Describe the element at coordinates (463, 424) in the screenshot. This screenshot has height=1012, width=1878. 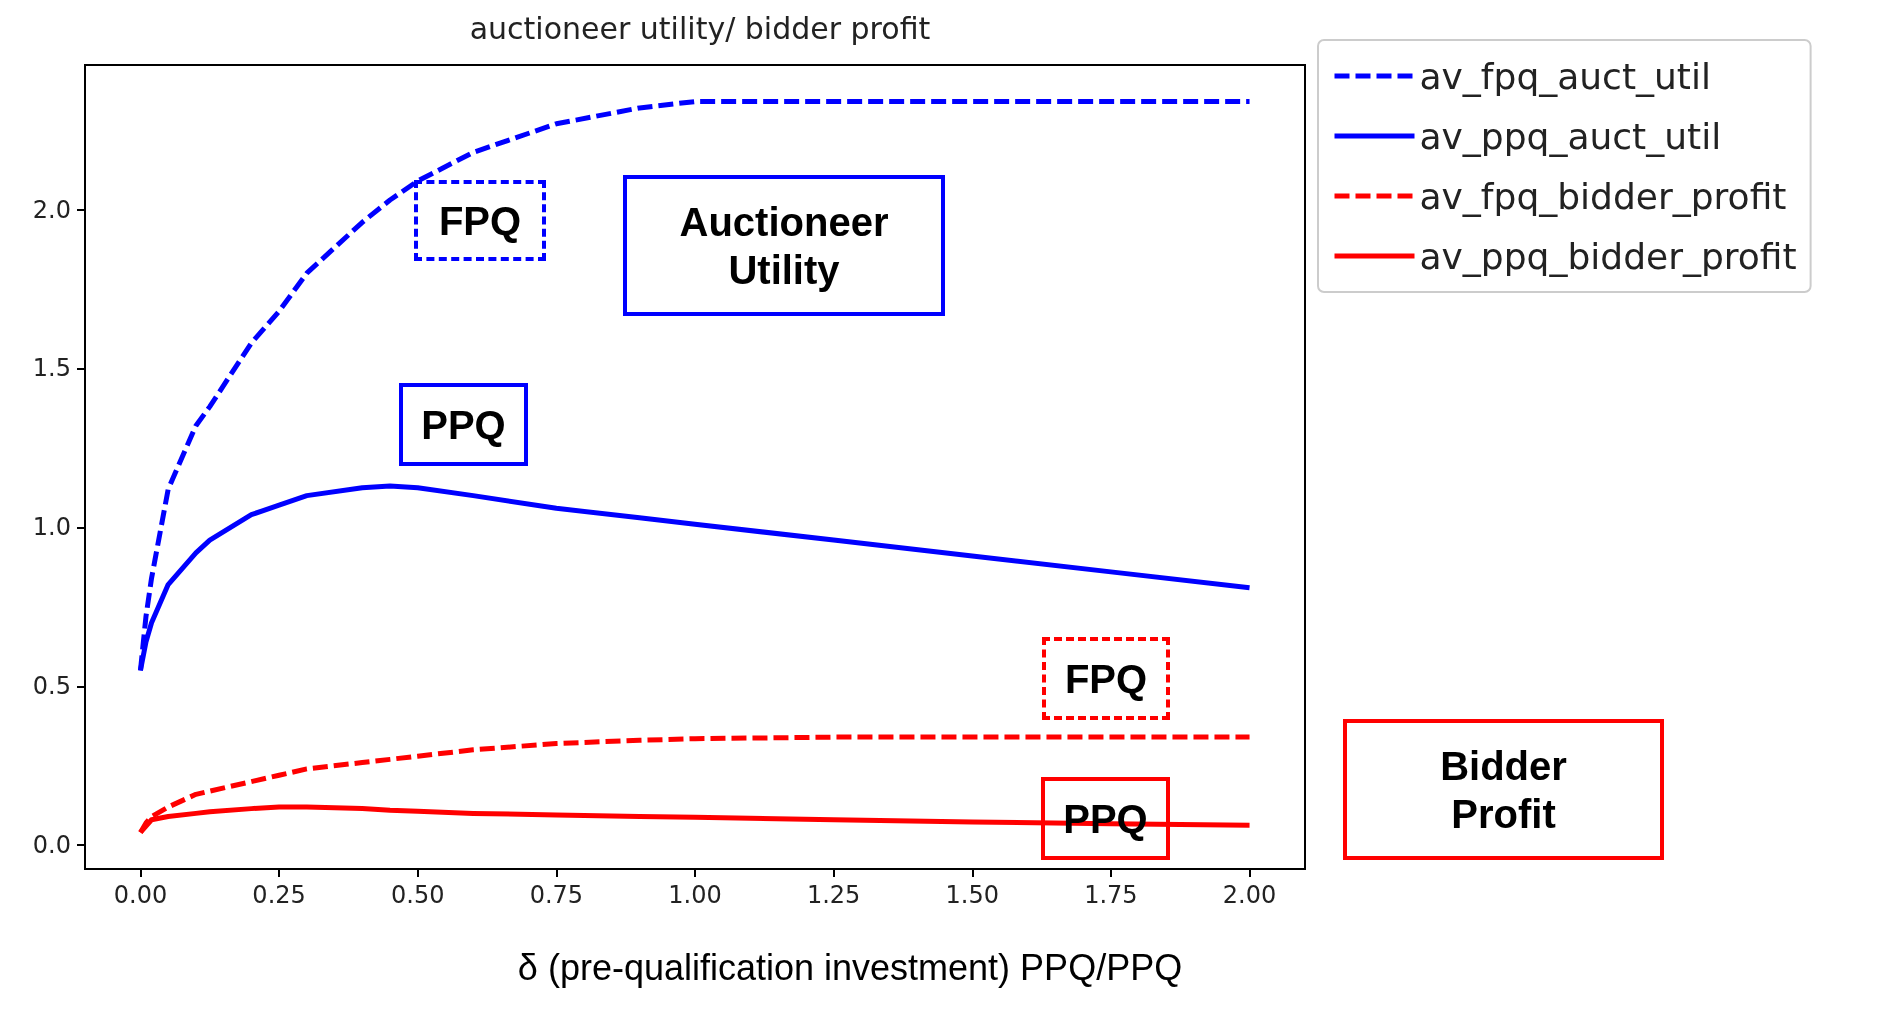
I see `label-box: PPQ` at that location.